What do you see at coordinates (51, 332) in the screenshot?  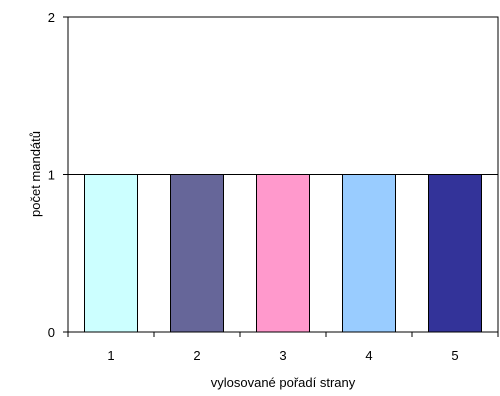 I see `y-tick-label-0: 0` at bounding box center [51, 332].